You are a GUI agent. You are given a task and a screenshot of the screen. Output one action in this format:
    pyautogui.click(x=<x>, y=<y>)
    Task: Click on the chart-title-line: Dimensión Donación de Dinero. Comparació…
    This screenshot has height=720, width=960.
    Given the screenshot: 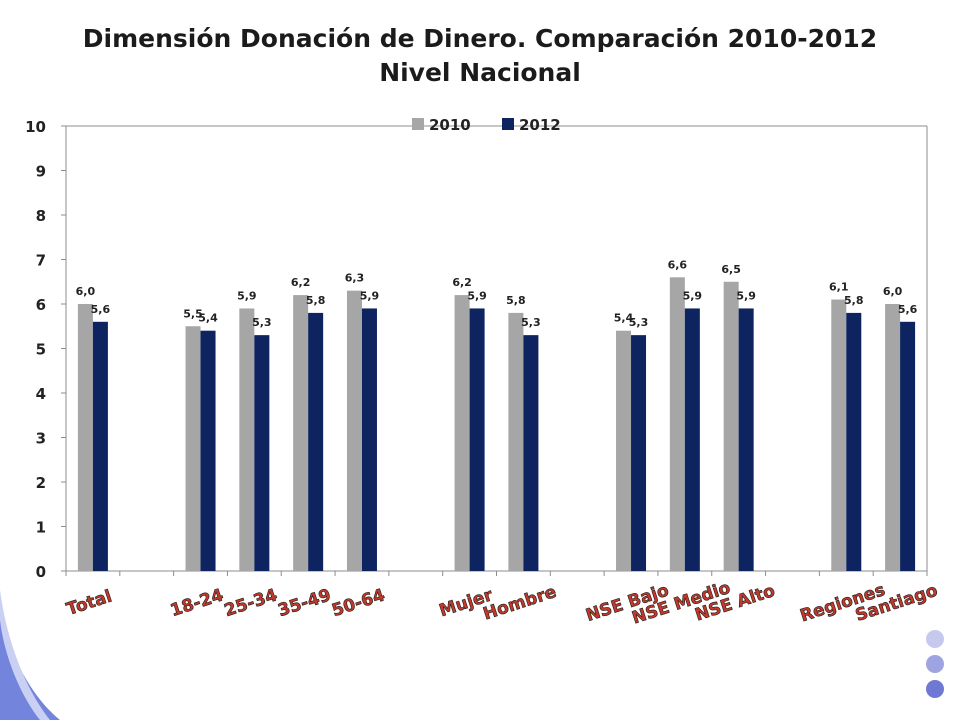 What is the action you would take?
    pyautogui.click(x=480, y=38)
    